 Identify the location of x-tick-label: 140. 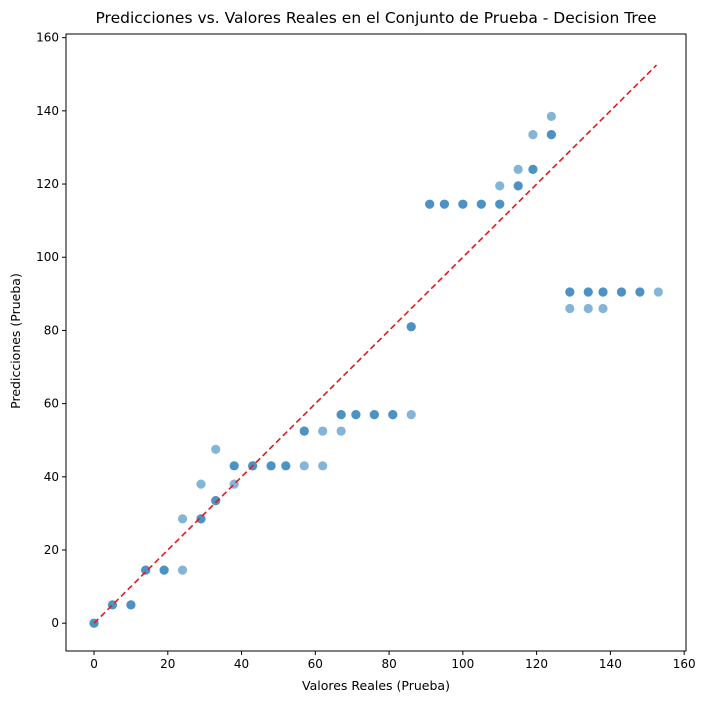
(610, 664).